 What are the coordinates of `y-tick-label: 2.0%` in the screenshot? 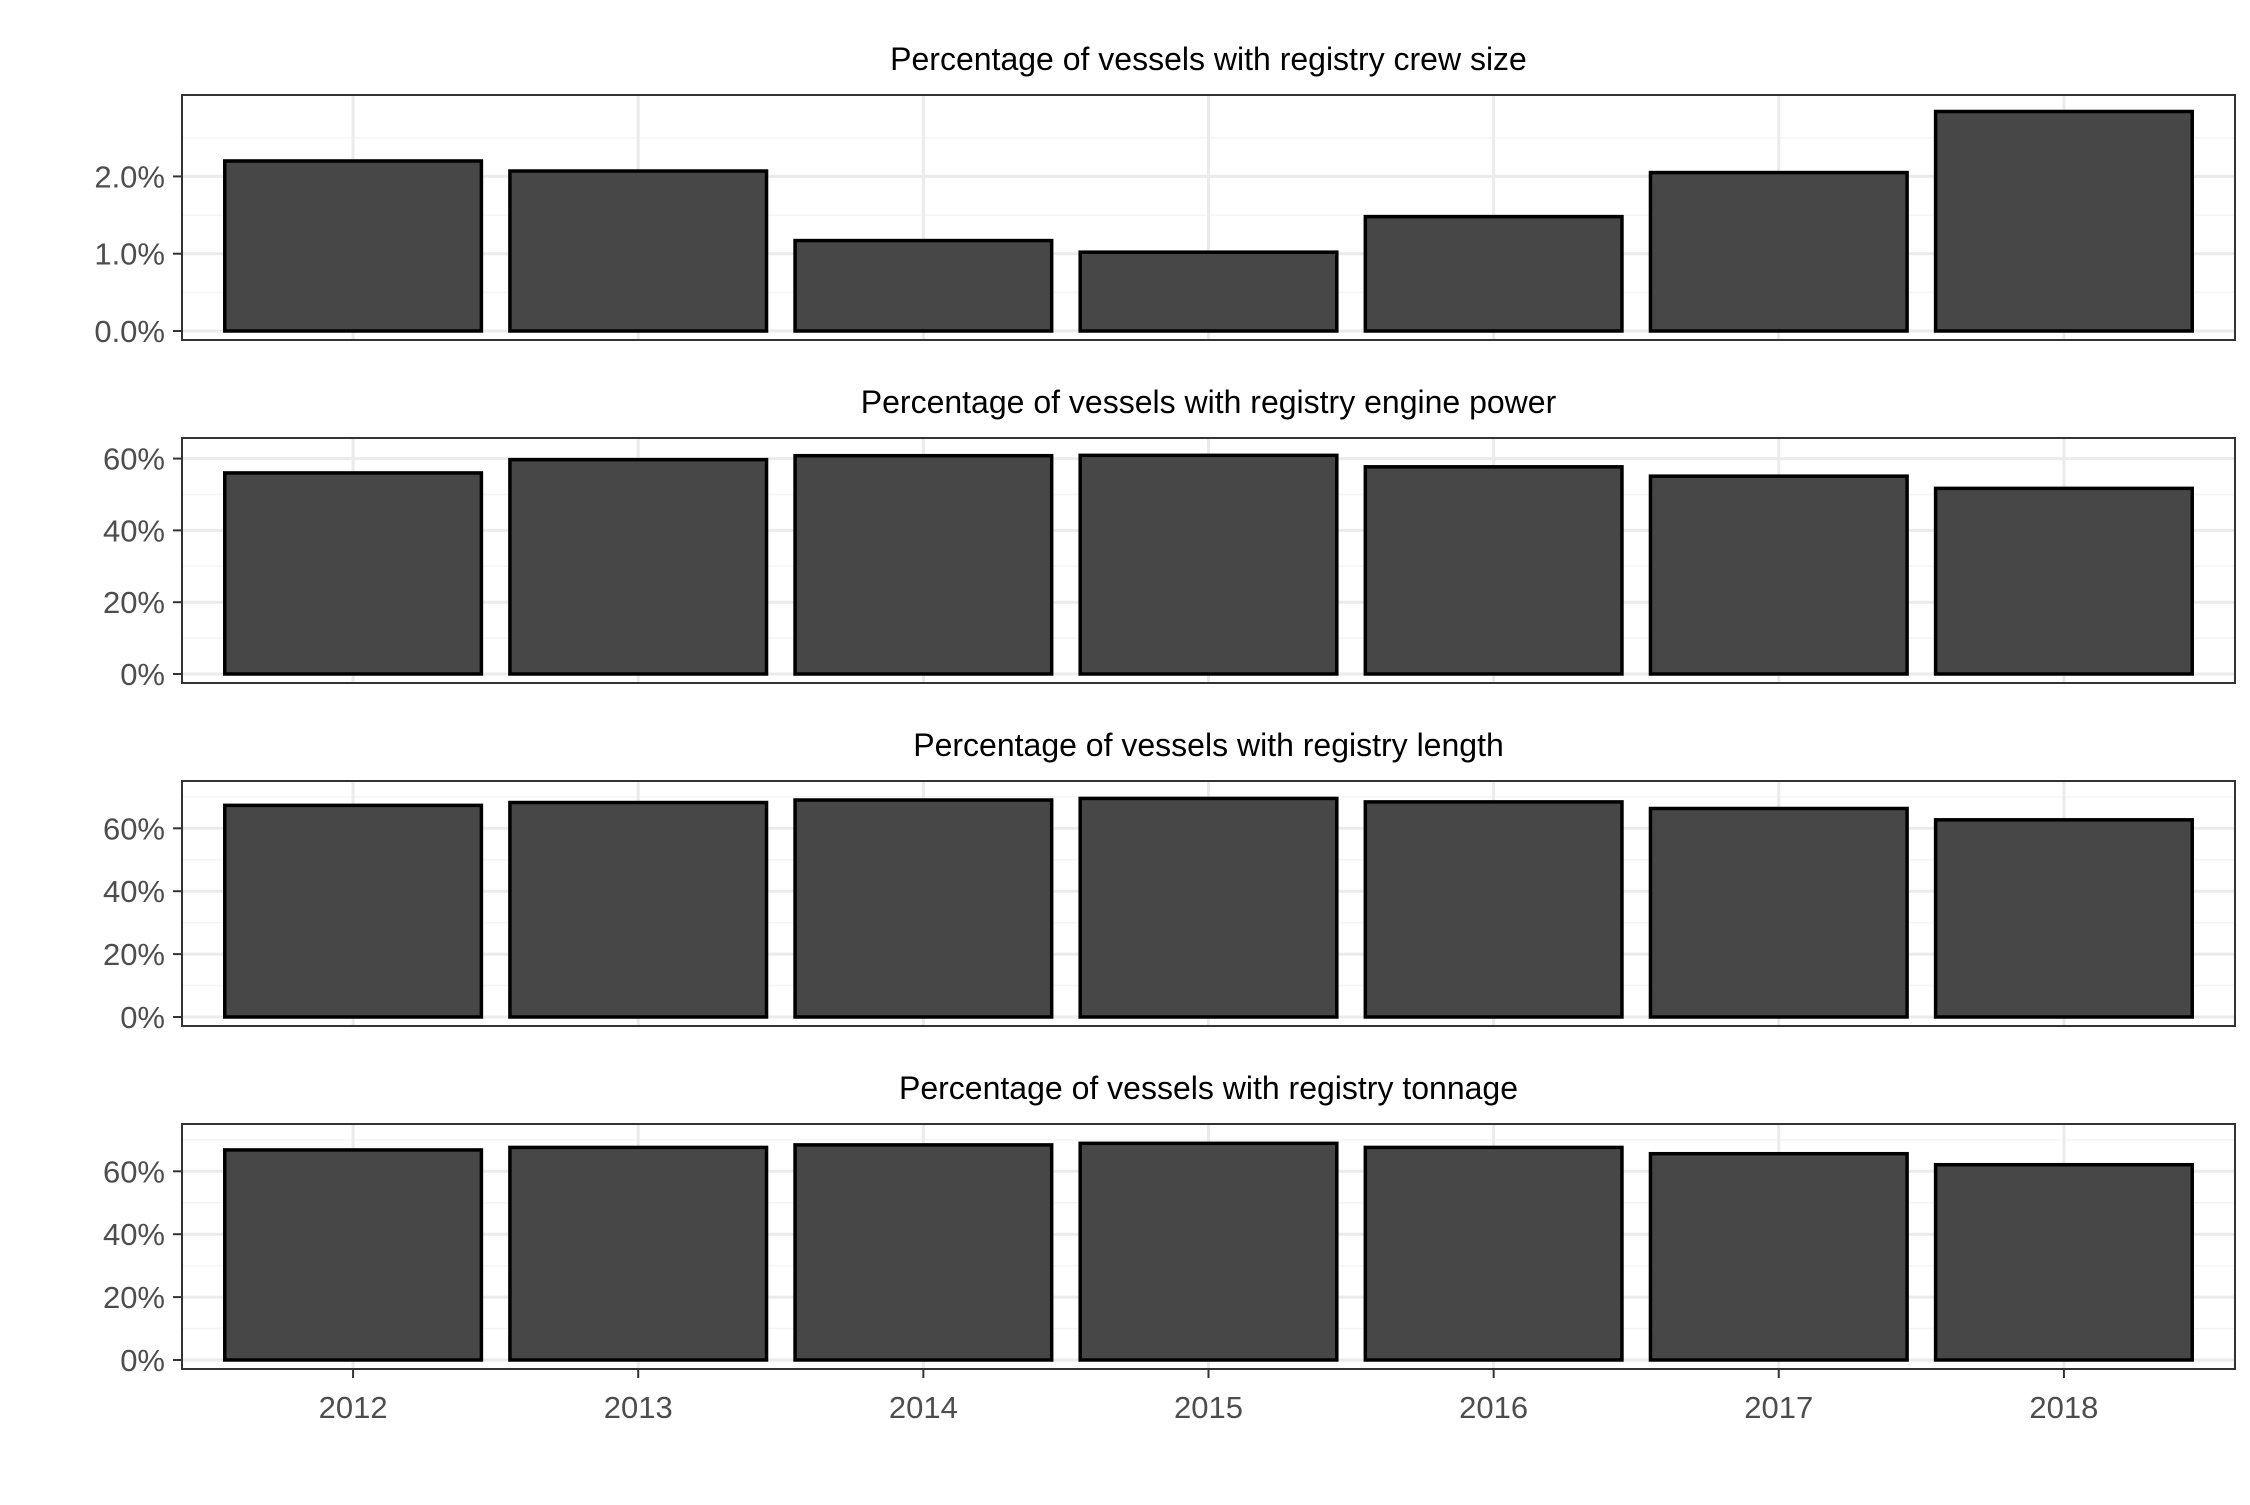 It's located at (129, 176).